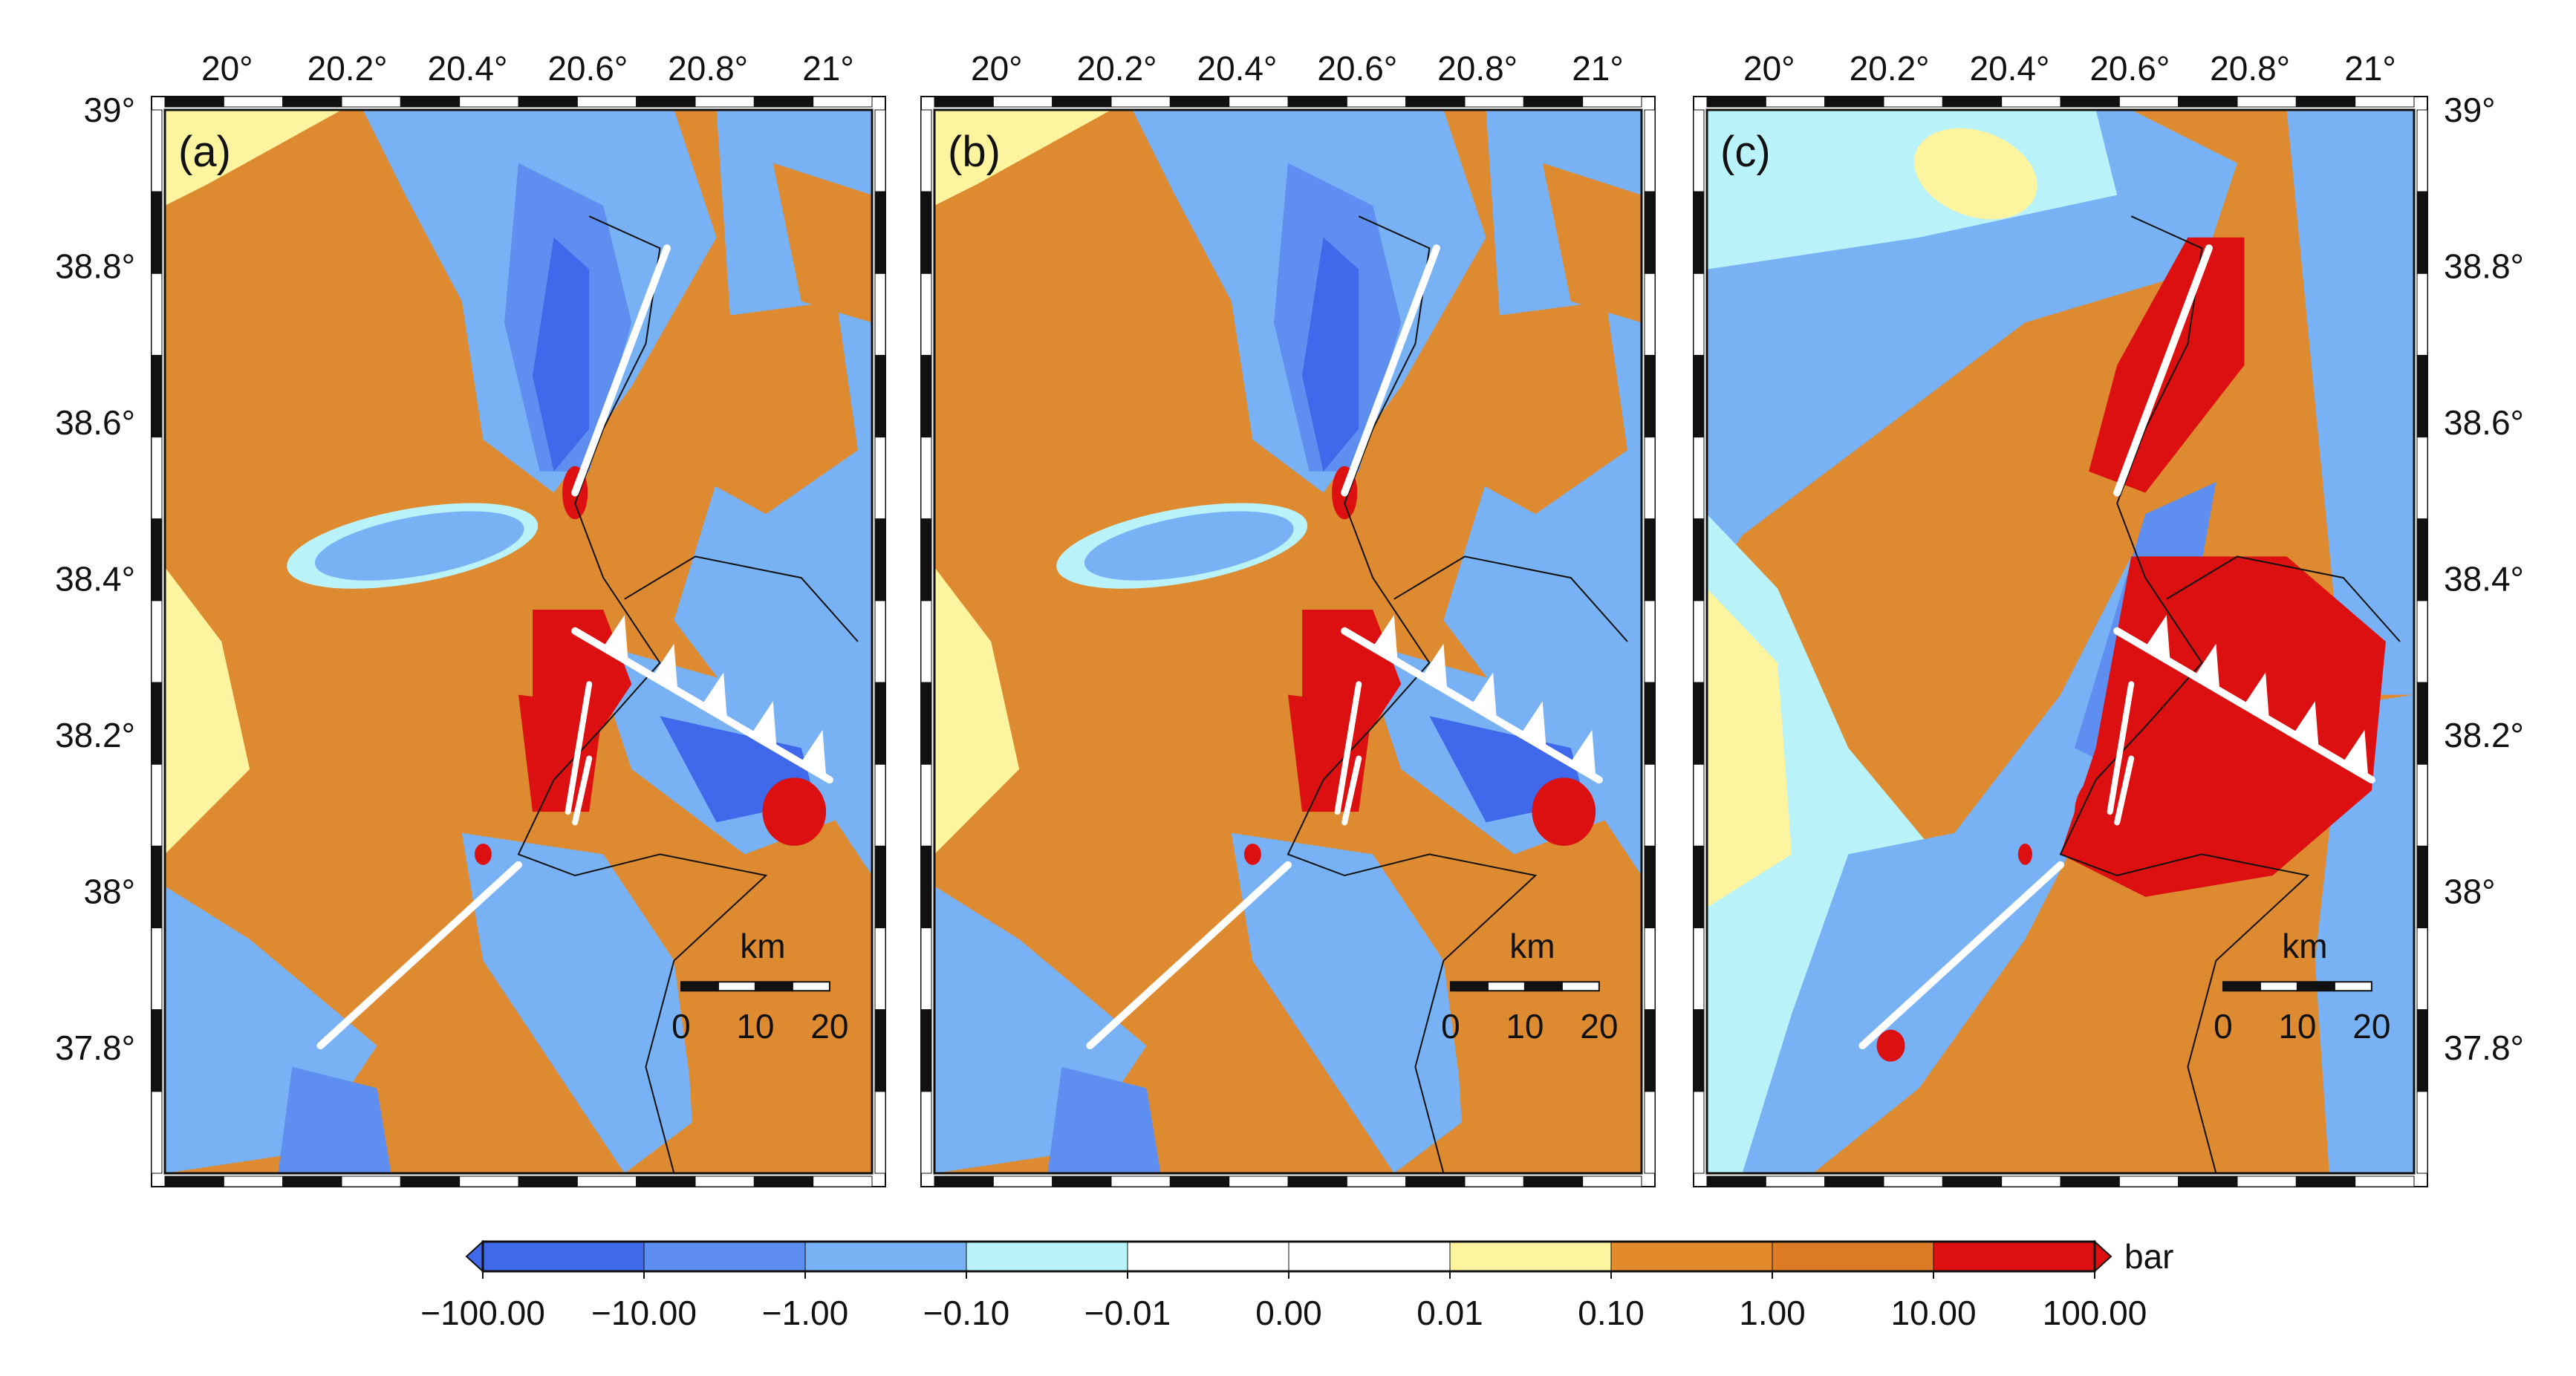 Image resolution: width=2576 pixels, height=1376 pixels. I want to click on coastline, so click(741, 599).